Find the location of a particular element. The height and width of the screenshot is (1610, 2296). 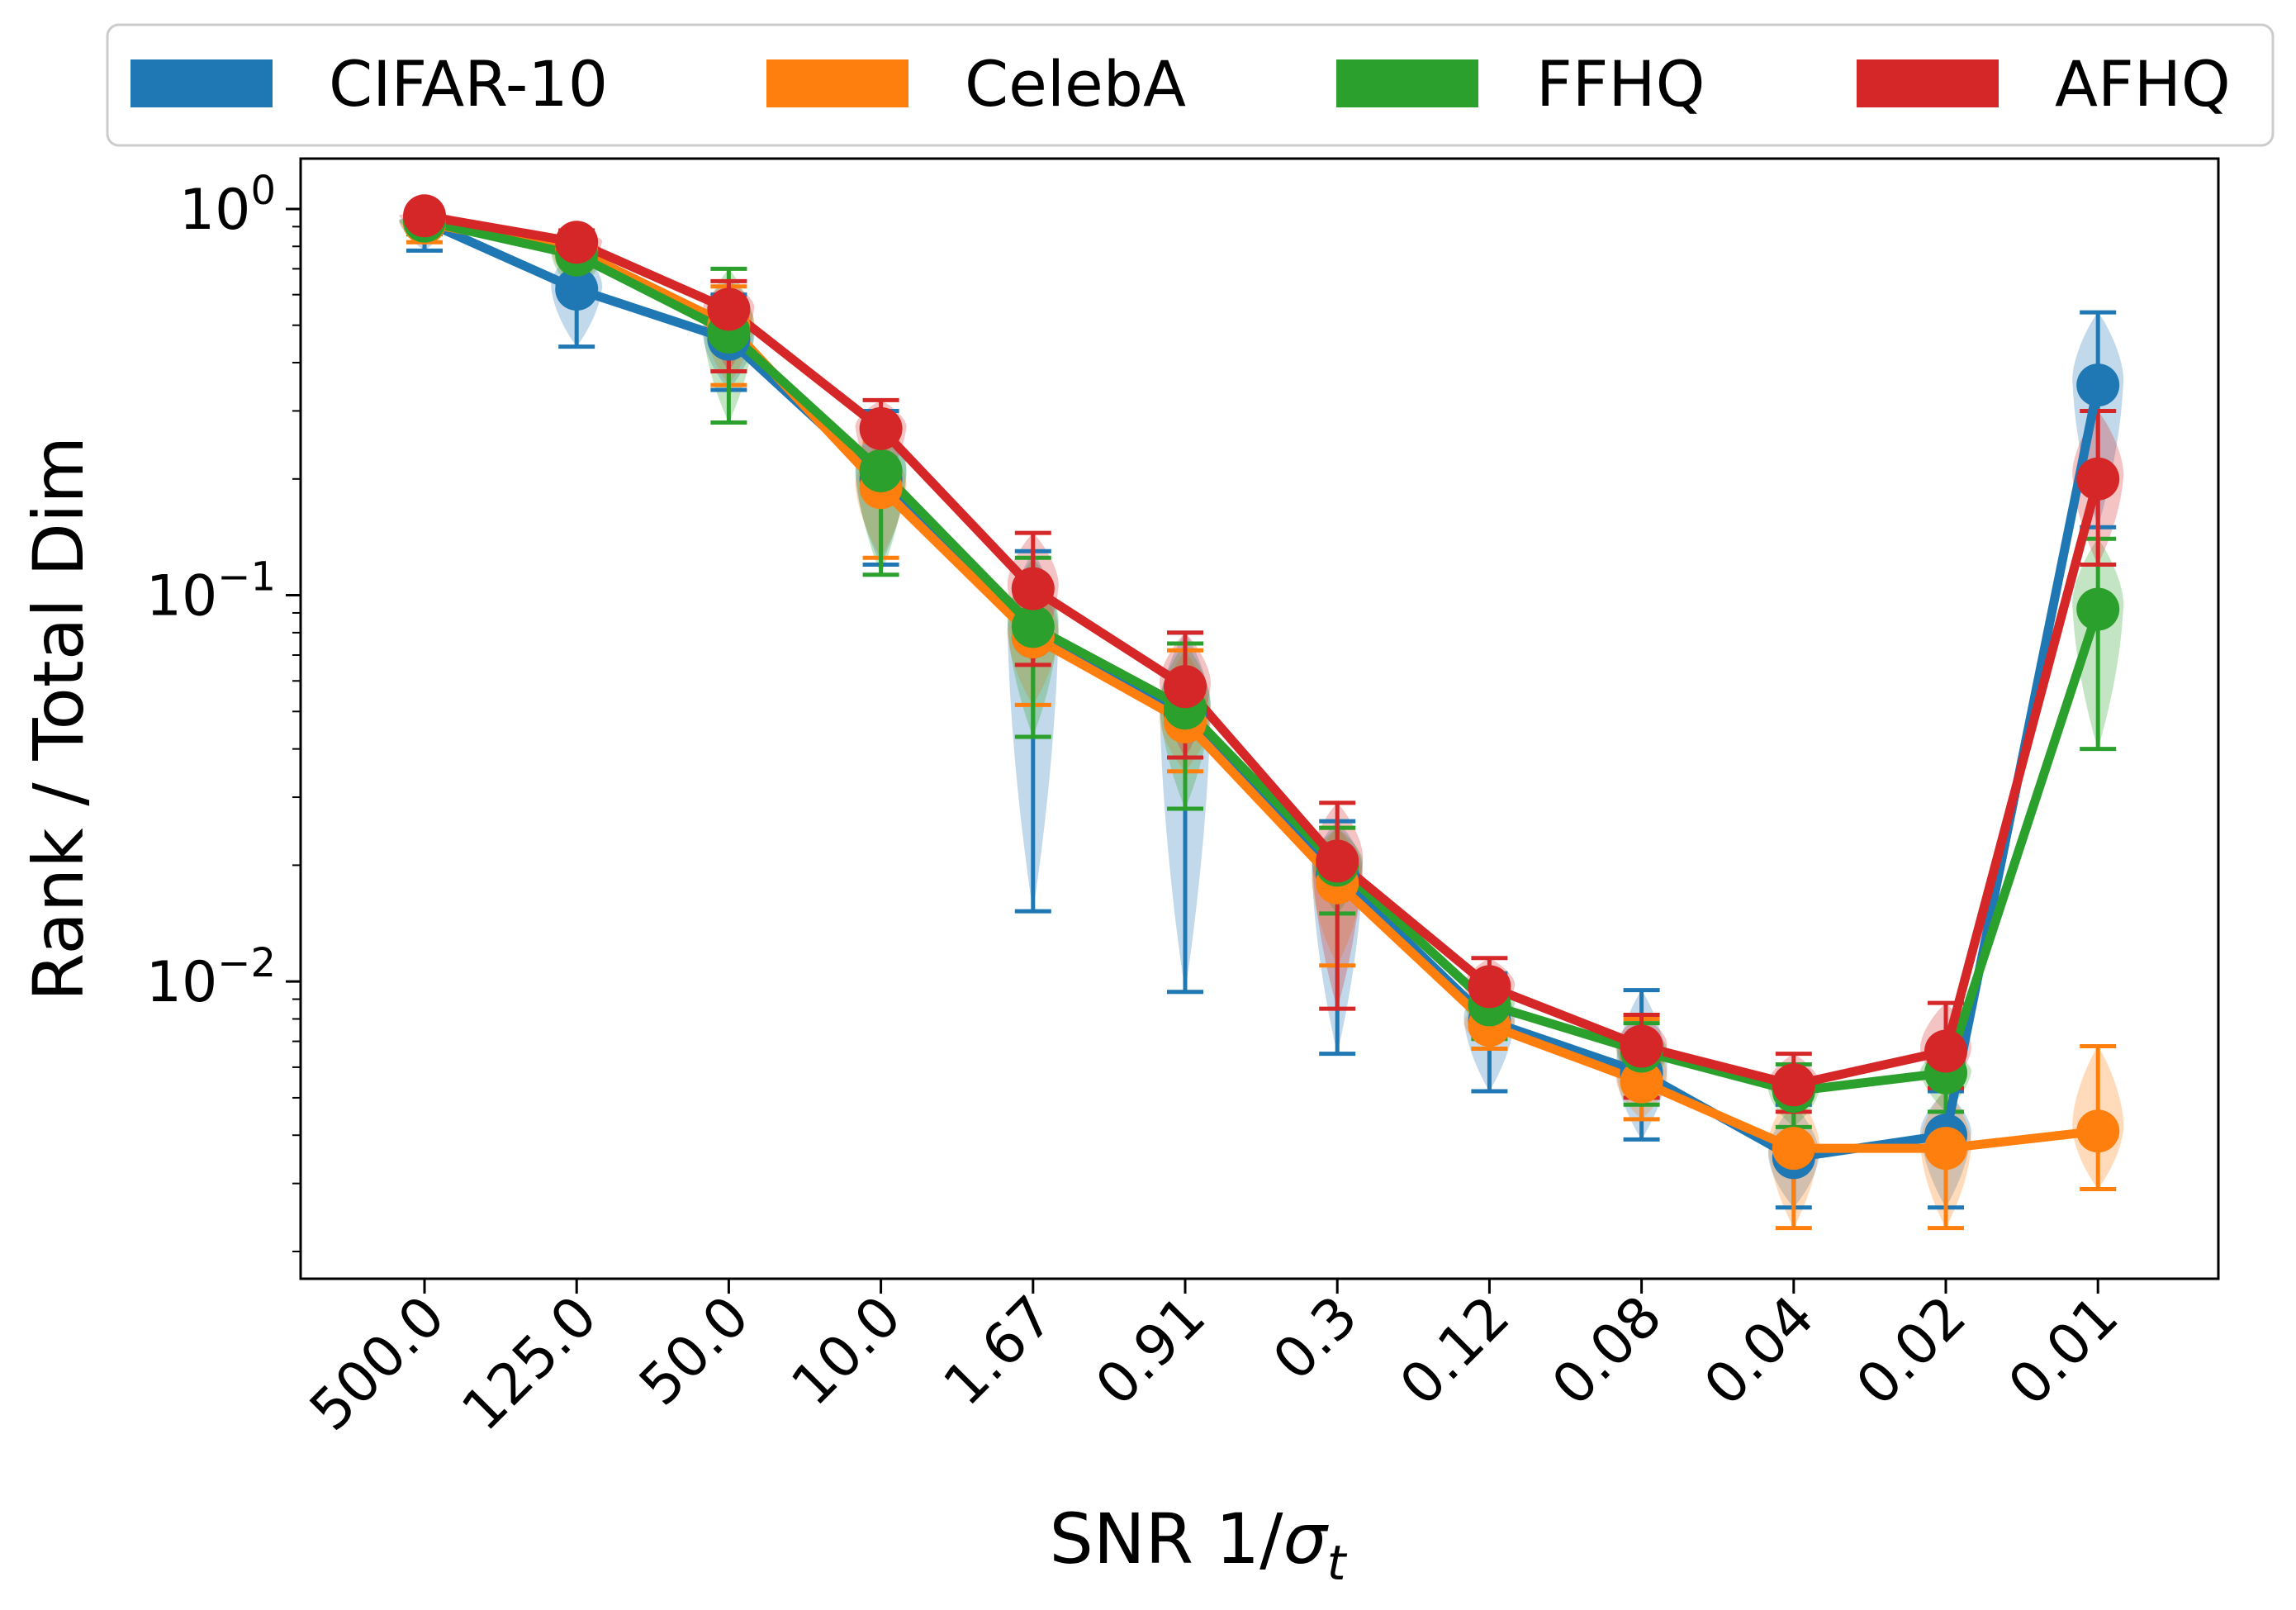

y-tick-label: 10⁻² is located at coordinates (211, 978).